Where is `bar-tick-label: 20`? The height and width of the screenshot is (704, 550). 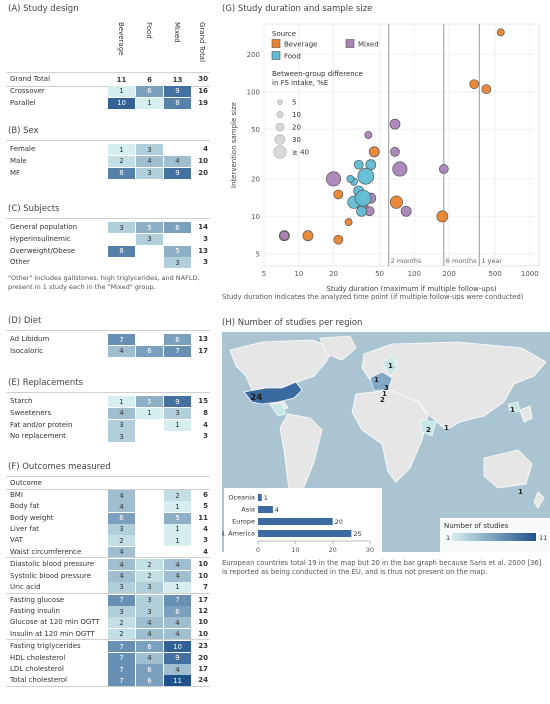
bar-tick-label: 20 is located at coordinates (333, 549).